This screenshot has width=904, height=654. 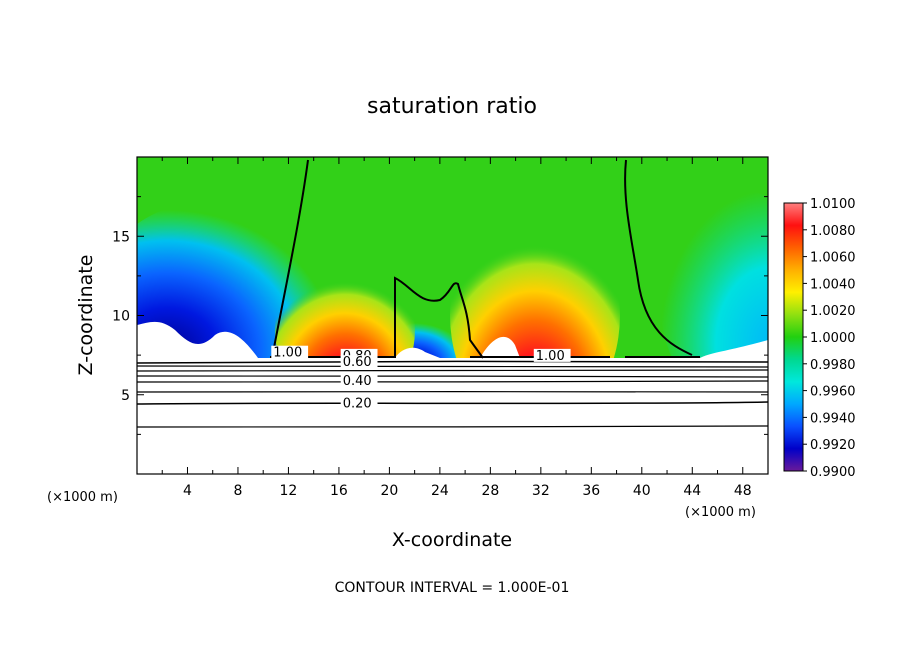 I want to click on x-unit-label-right: (×1000 m), so click(x=720, y=512).